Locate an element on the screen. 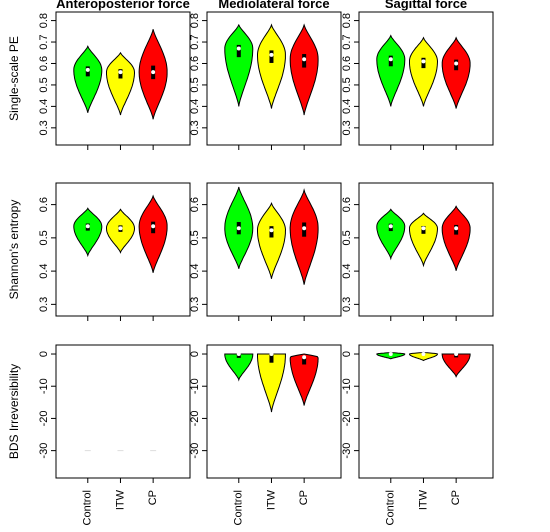  y-axis-label: Single-scale PE is located at coordinates (14, 78).